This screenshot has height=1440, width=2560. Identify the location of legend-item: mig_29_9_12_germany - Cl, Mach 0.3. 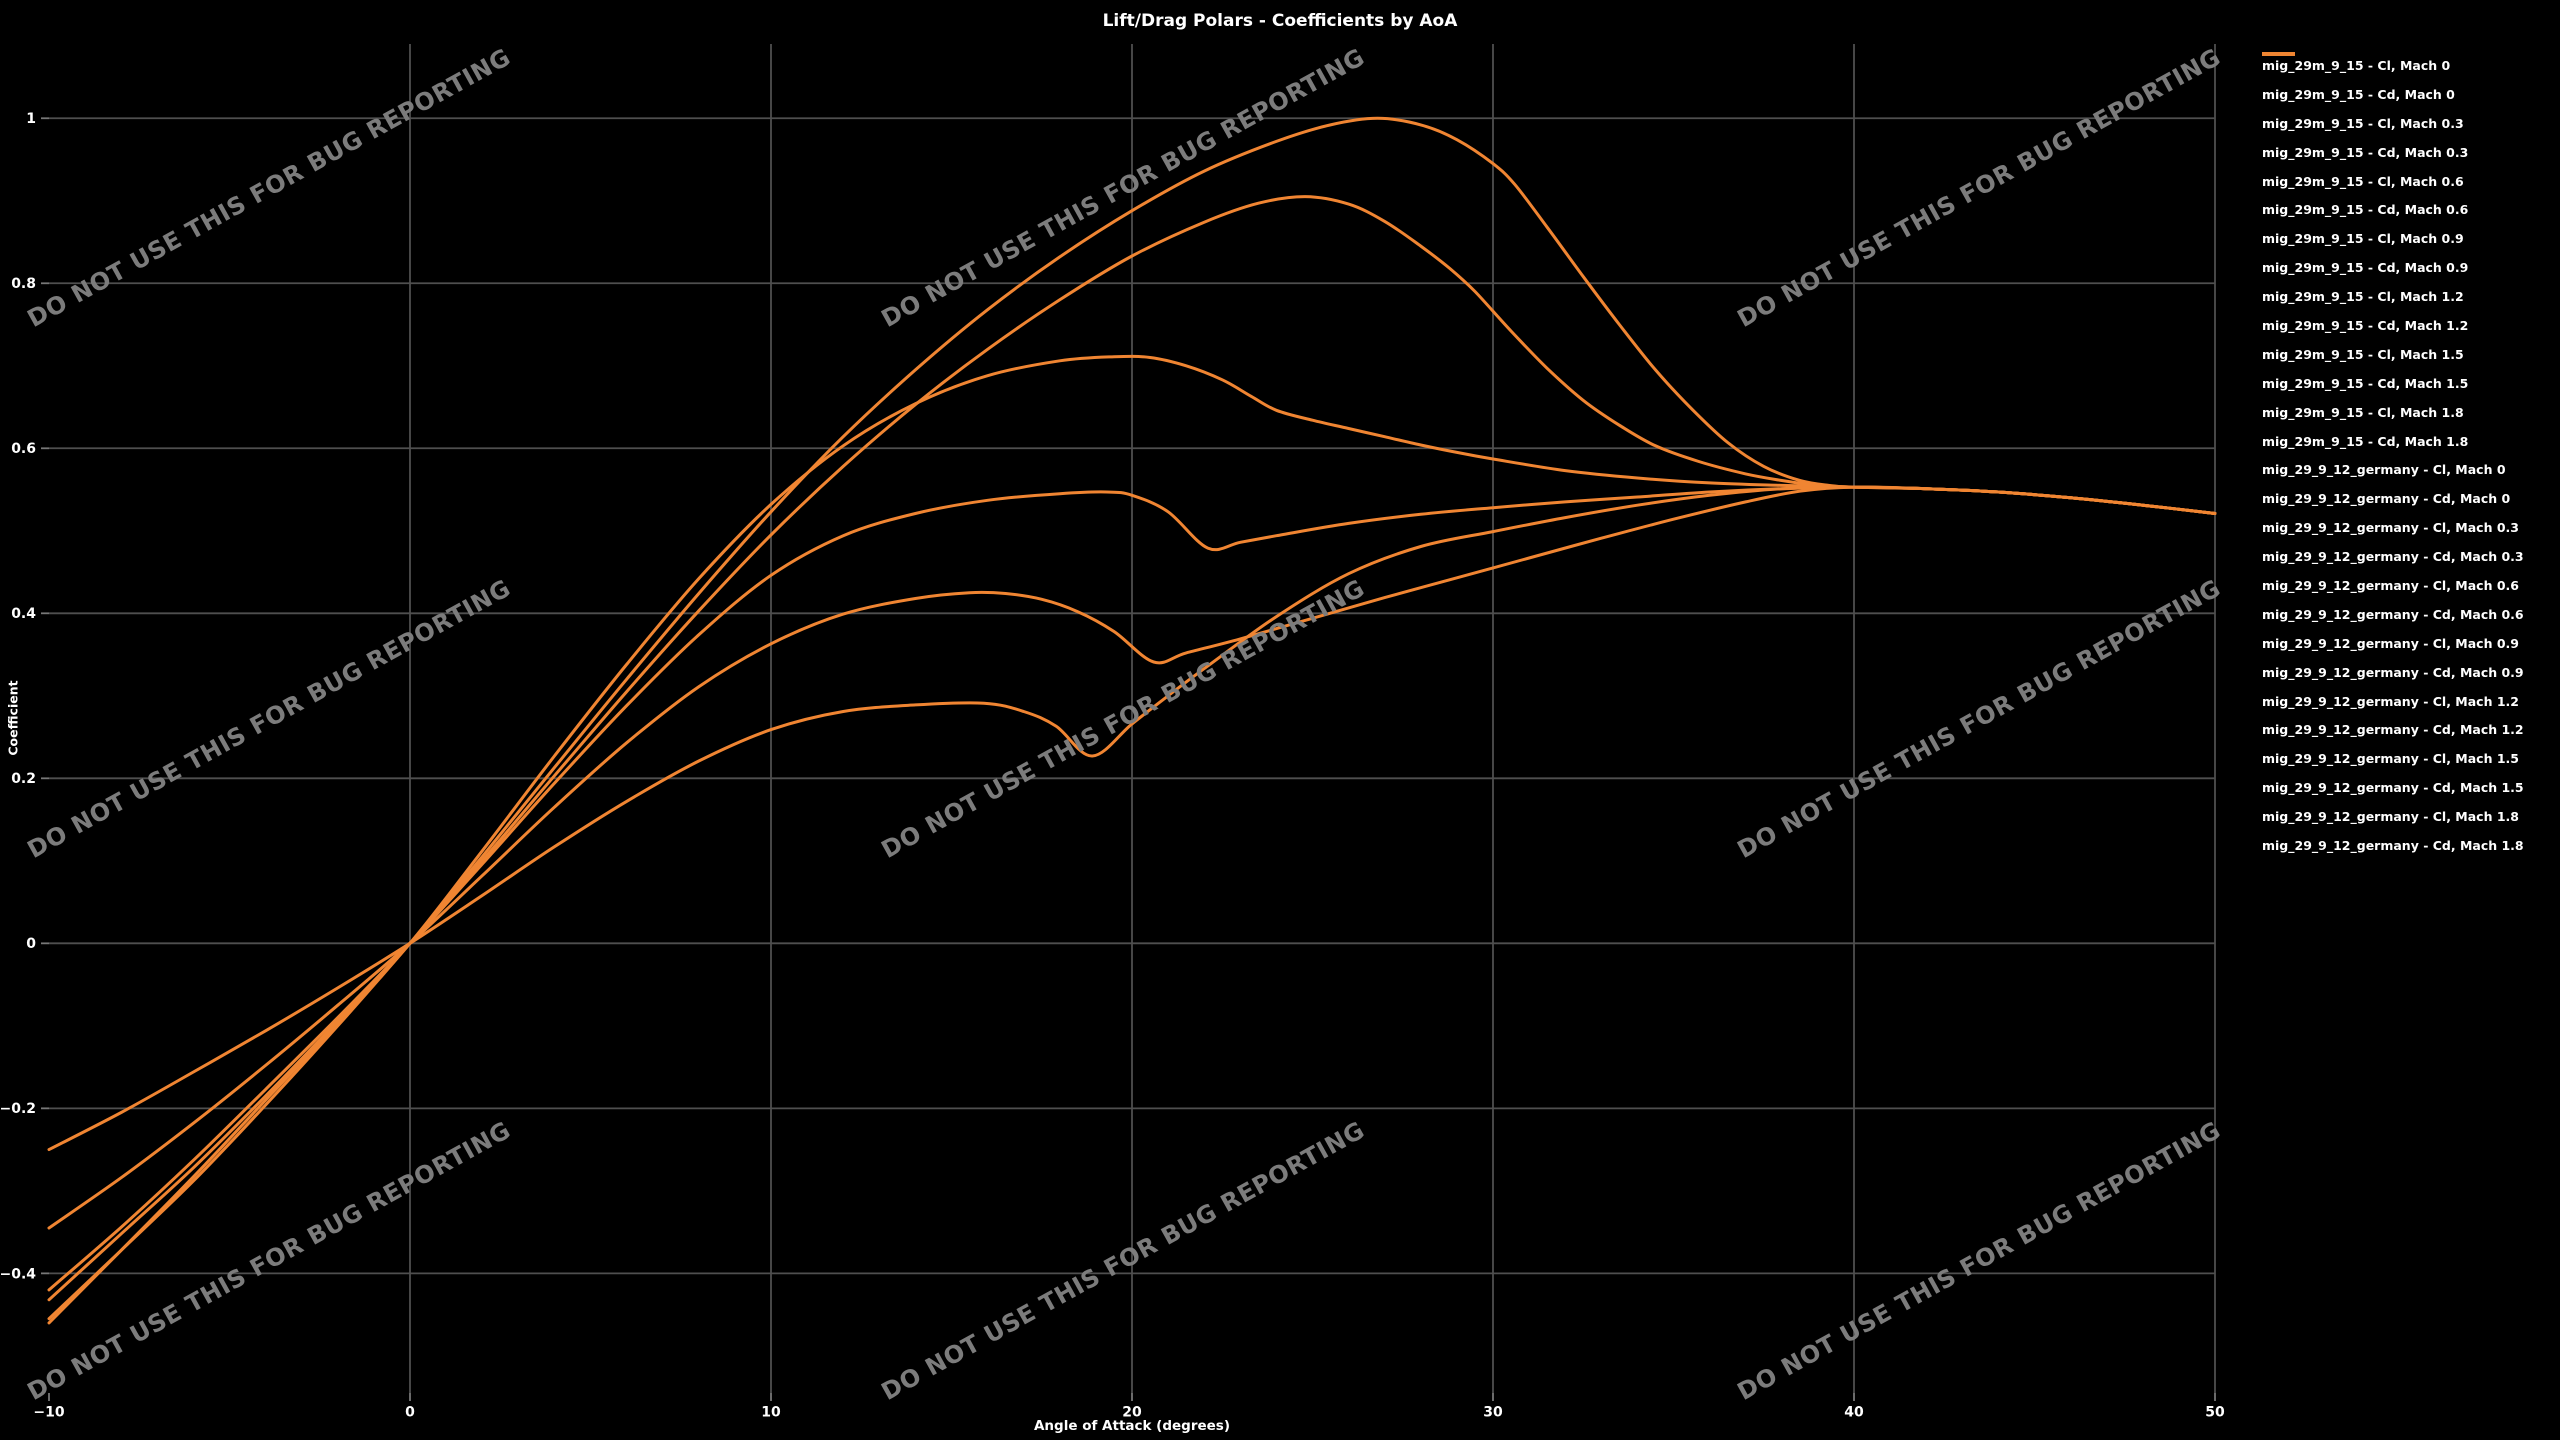
(2393, 297).